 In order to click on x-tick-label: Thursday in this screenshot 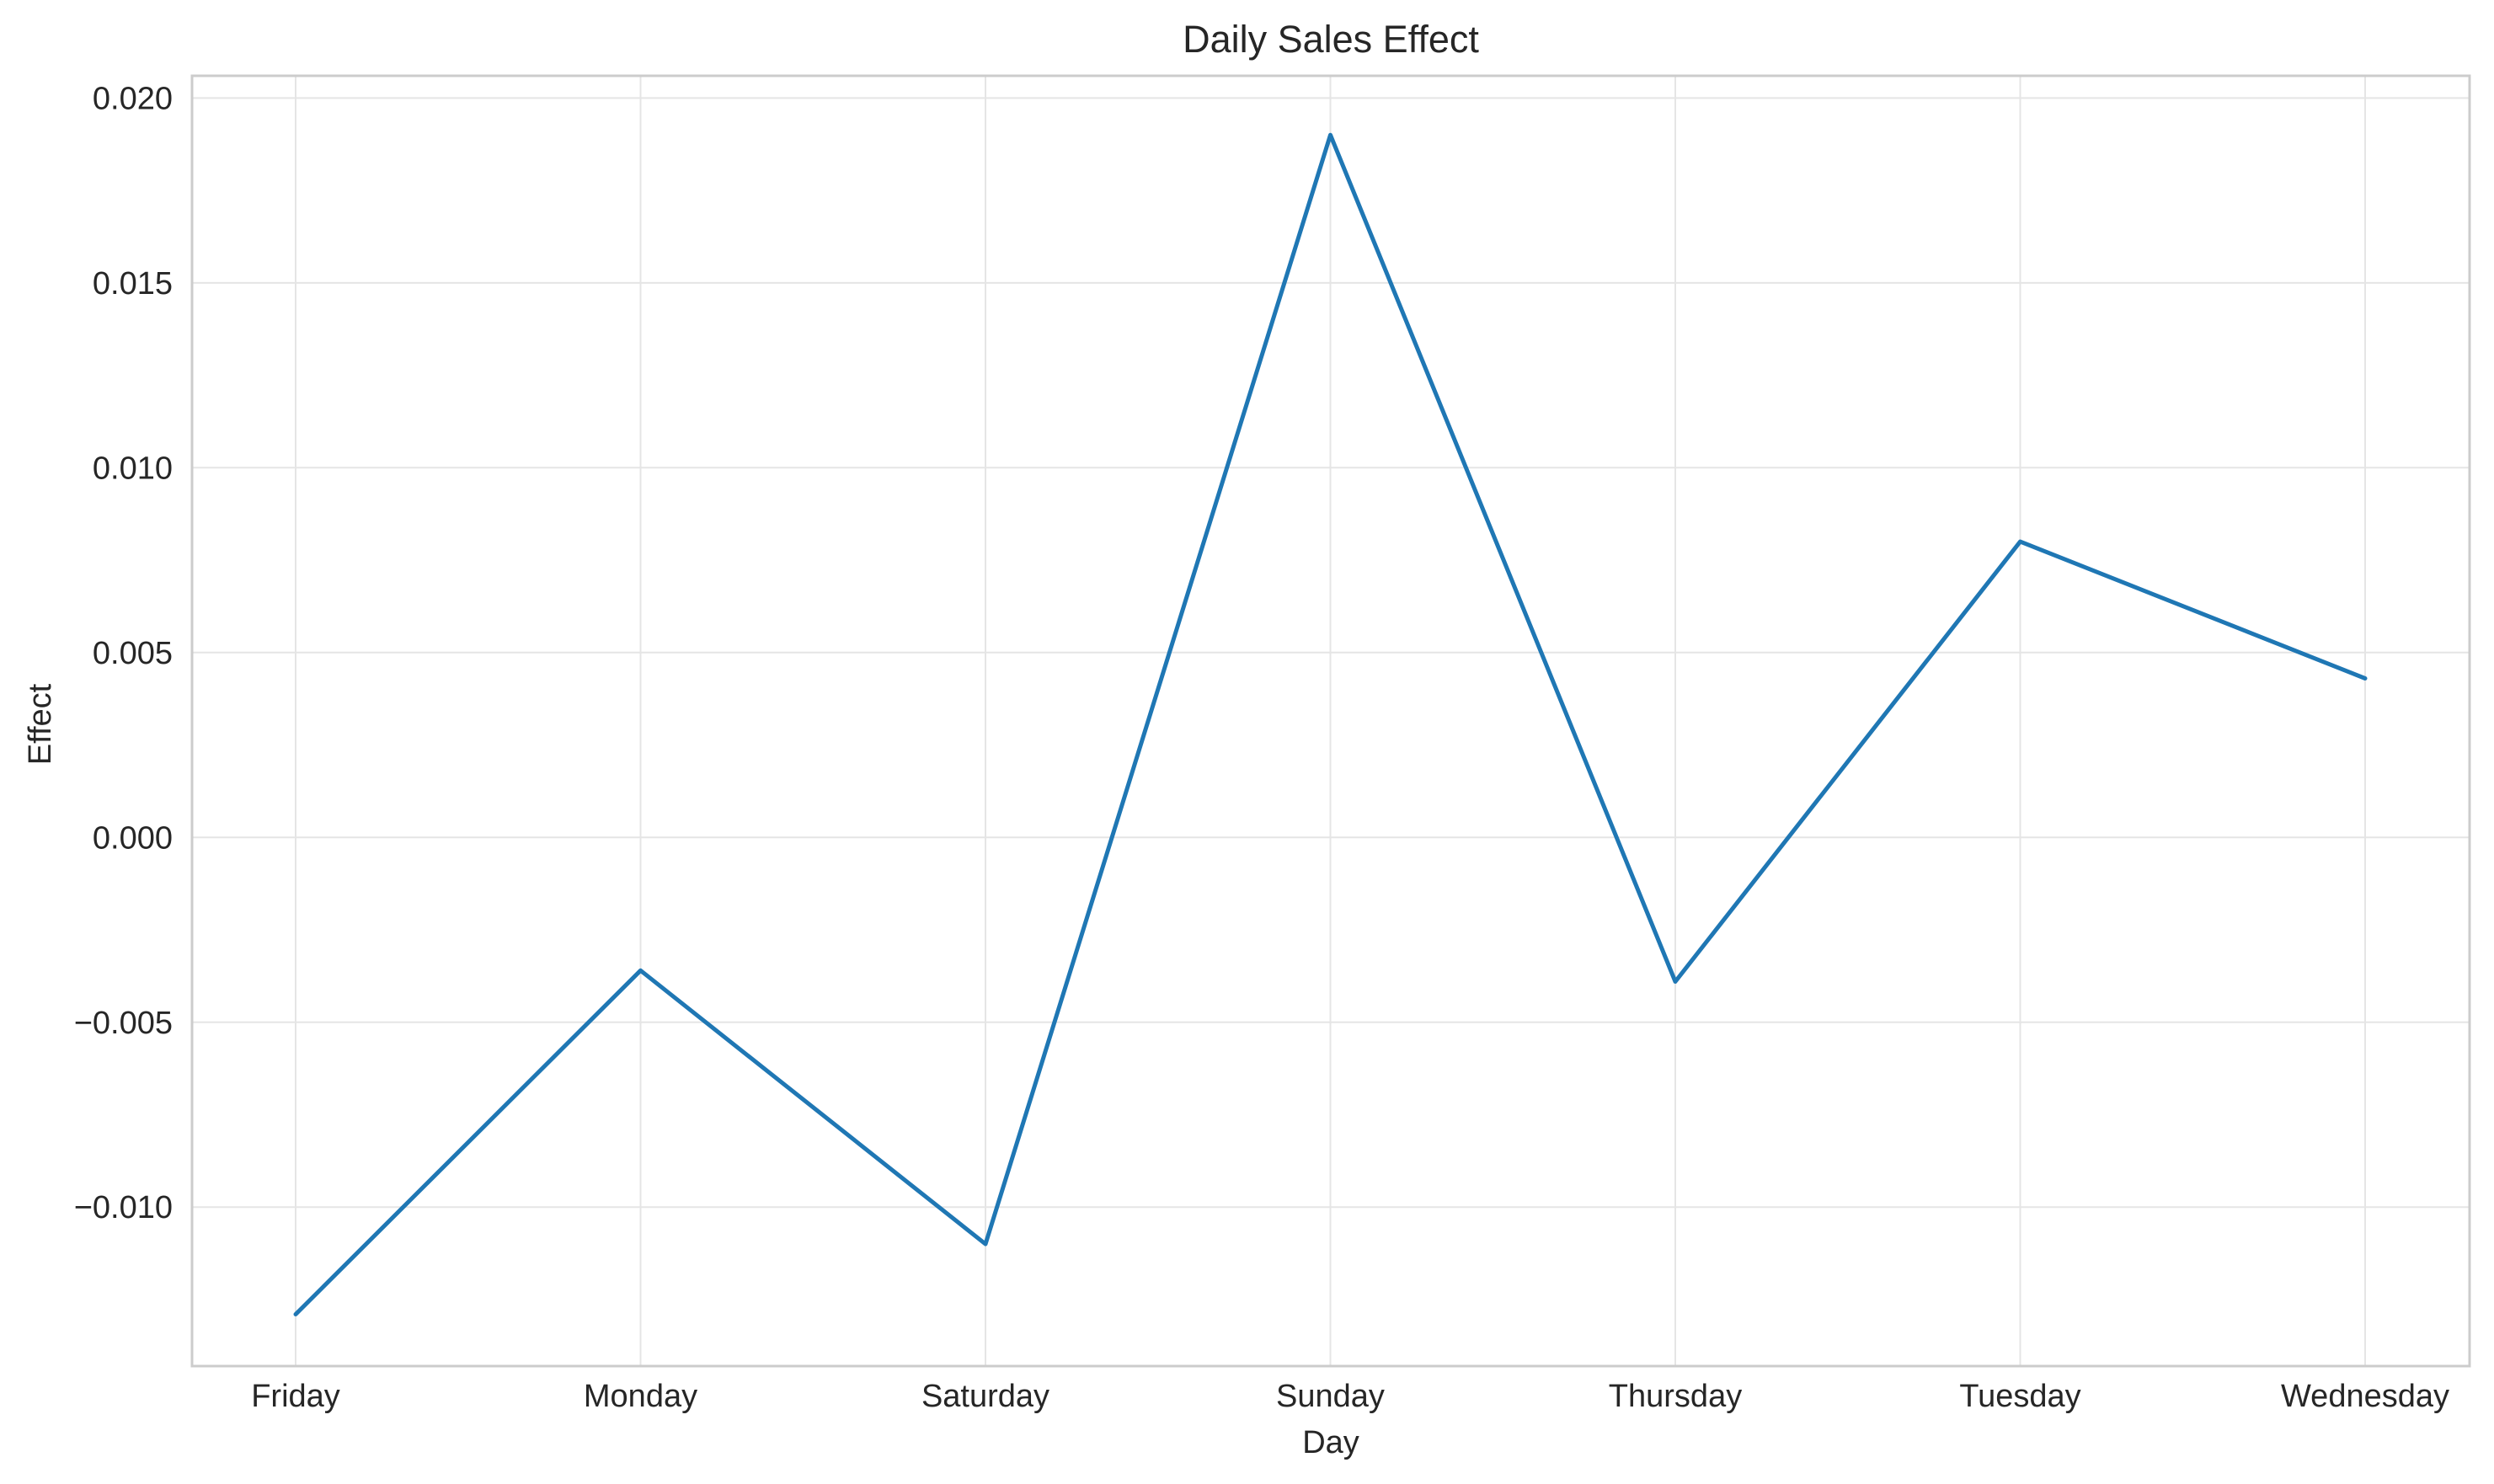, I will do `click(1675, 1397)`.